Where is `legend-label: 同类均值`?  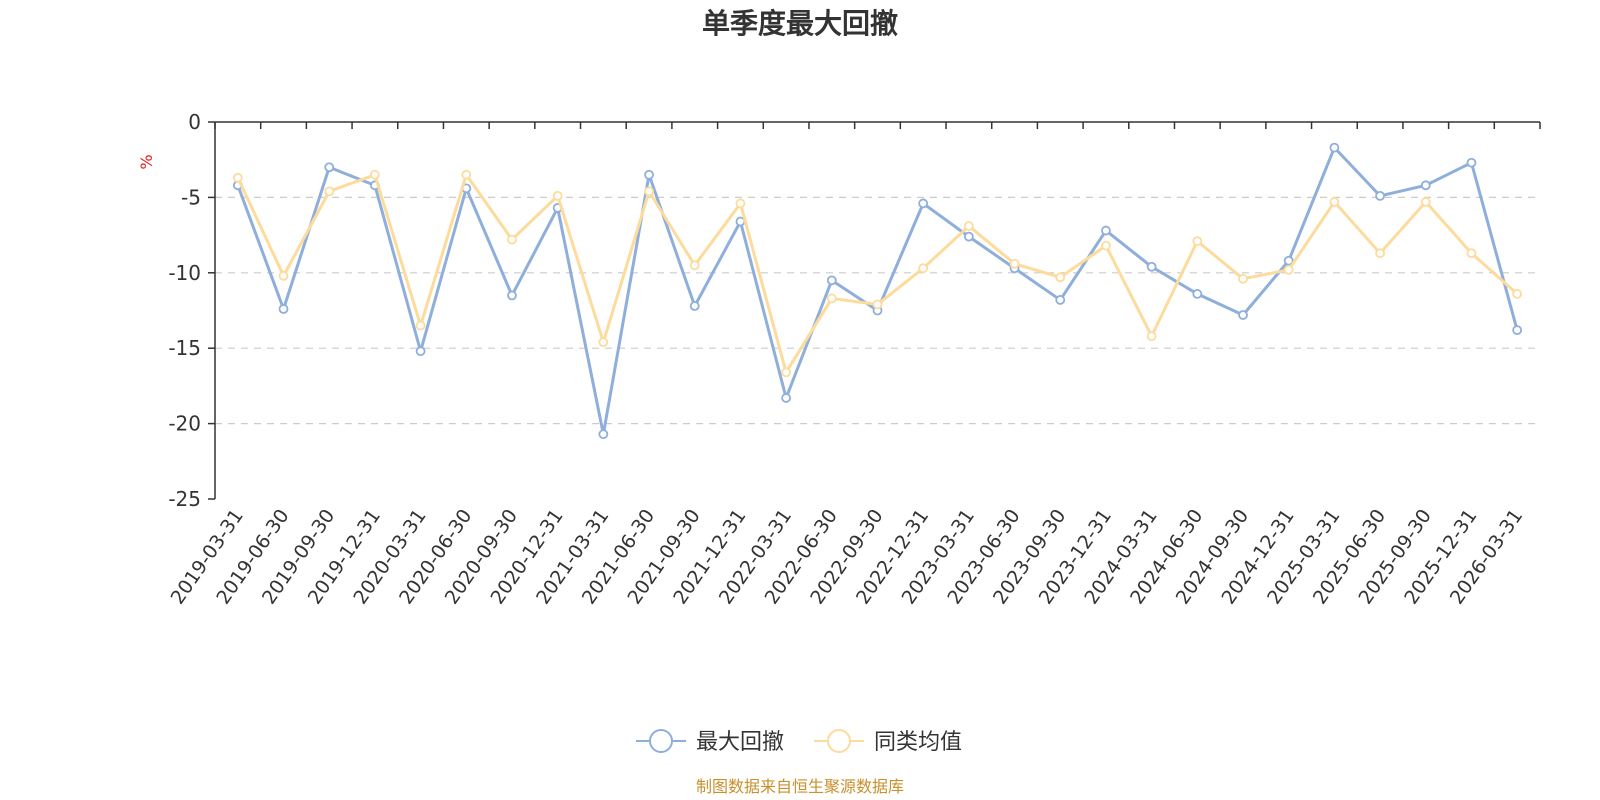 legend-label: 同类均值 is located at coordinates (918, 742).